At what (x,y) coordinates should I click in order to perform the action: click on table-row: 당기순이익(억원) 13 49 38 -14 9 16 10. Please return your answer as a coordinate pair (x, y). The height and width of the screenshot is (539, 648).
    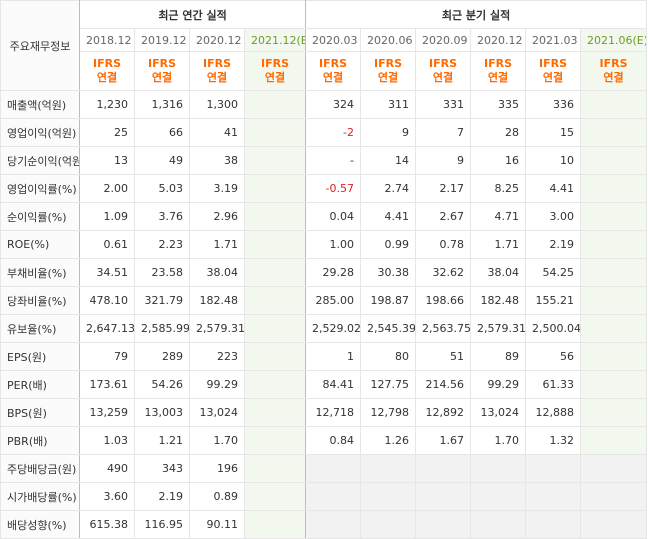
    Looking at the image, I should click on (324, 160).